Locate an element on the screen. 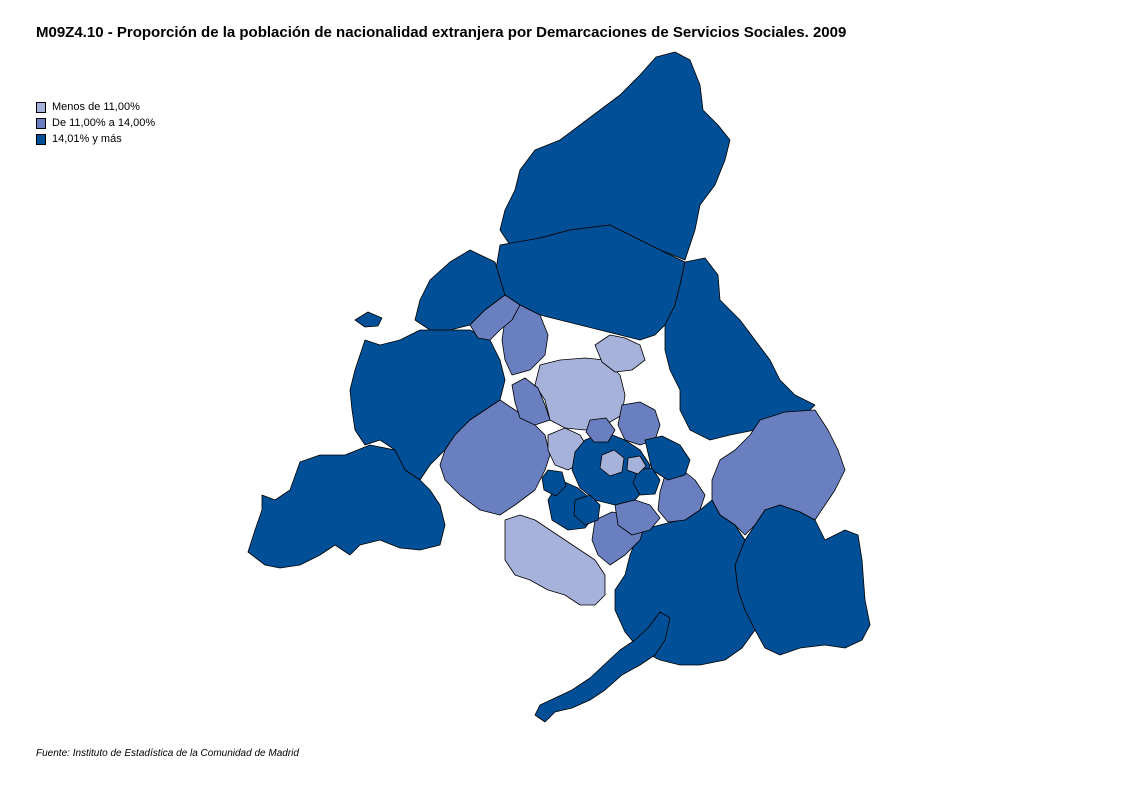 The height and width of the screenshot is (794, 1122). map-region-south-metro-low is located at coordinates (555, 560).